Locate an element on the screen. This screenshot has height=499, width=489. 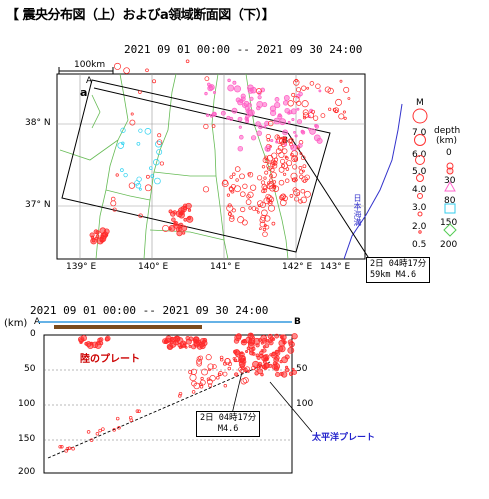
lon-label-143: 143° E is located at coordinates (335, 267).